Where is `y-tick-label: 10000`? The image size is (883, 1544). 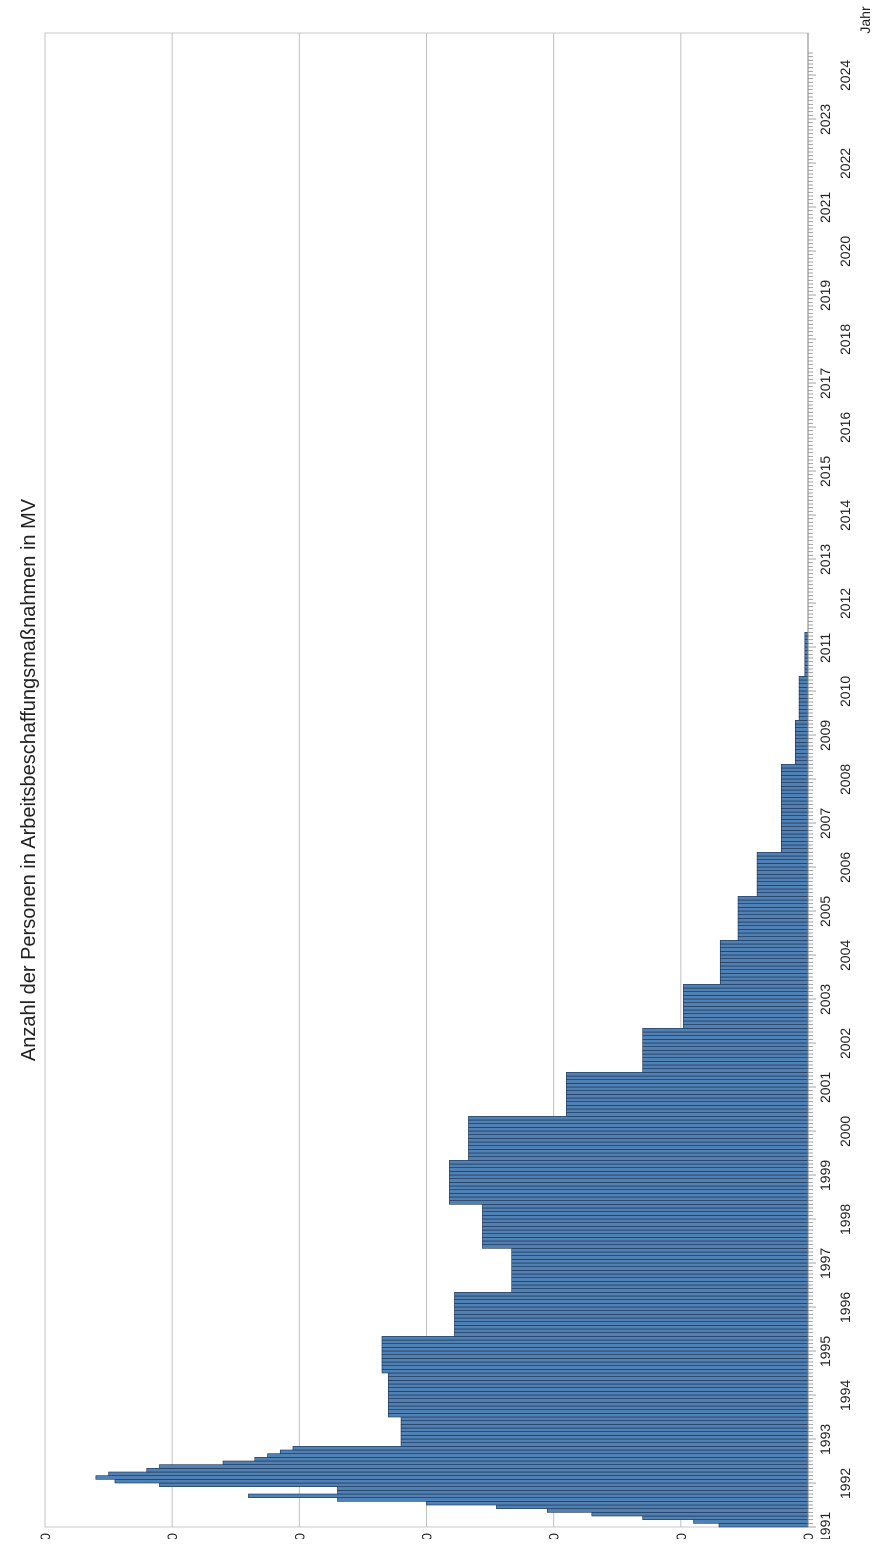 y-tick-label: 10000 is located at coordinates (681, 1536).